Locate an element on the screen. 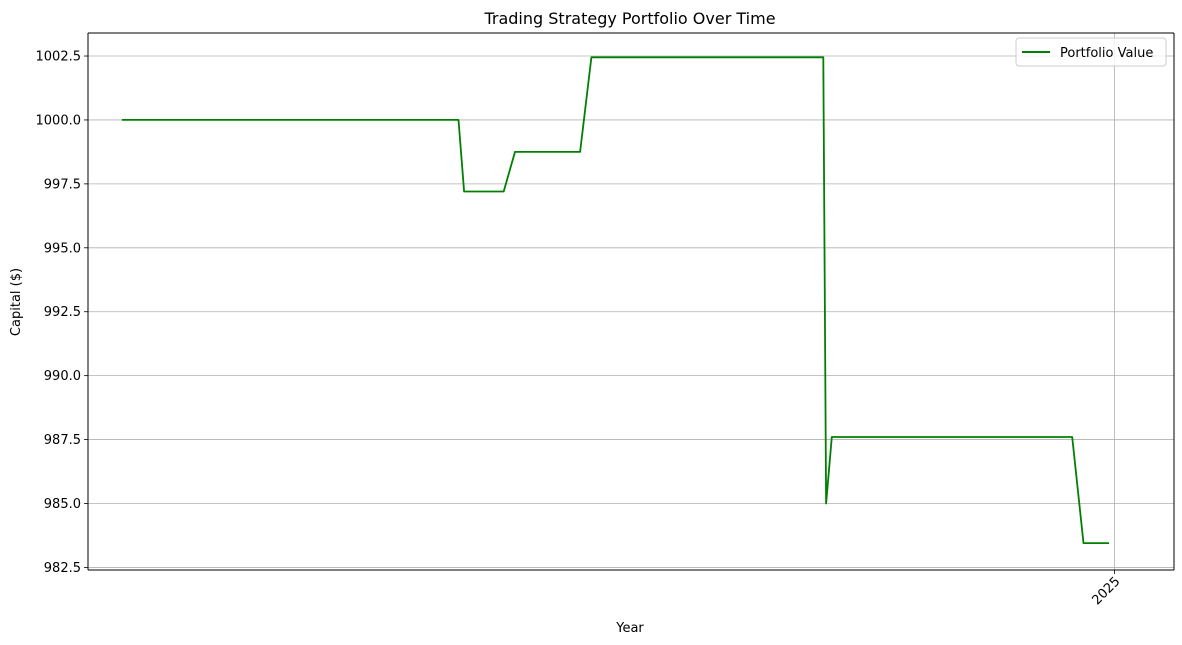  legend-label: Portfolio Value is located at coordinates (1106, 53).